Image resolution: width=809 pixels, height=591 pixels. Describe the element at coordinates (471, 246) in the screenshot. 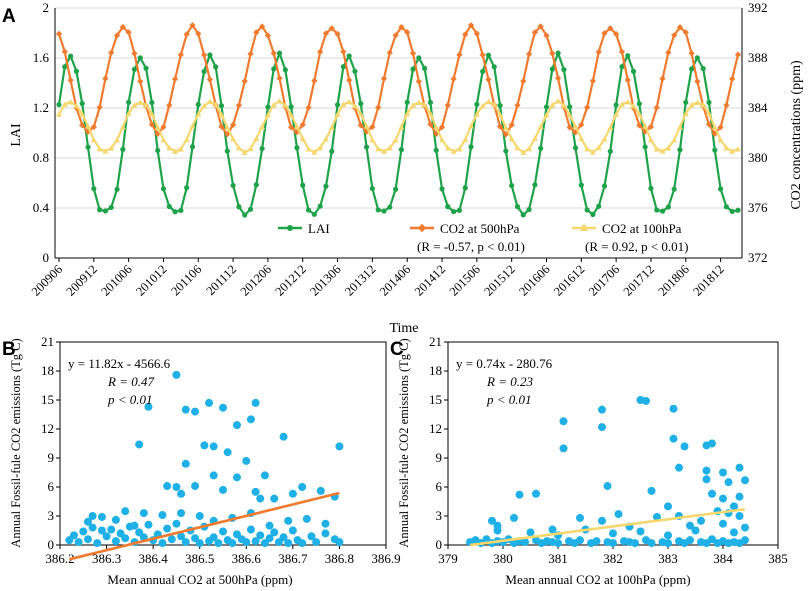

I see `legend-co2-500-stat: (R = -0.57, p < 0.01)` at that location.